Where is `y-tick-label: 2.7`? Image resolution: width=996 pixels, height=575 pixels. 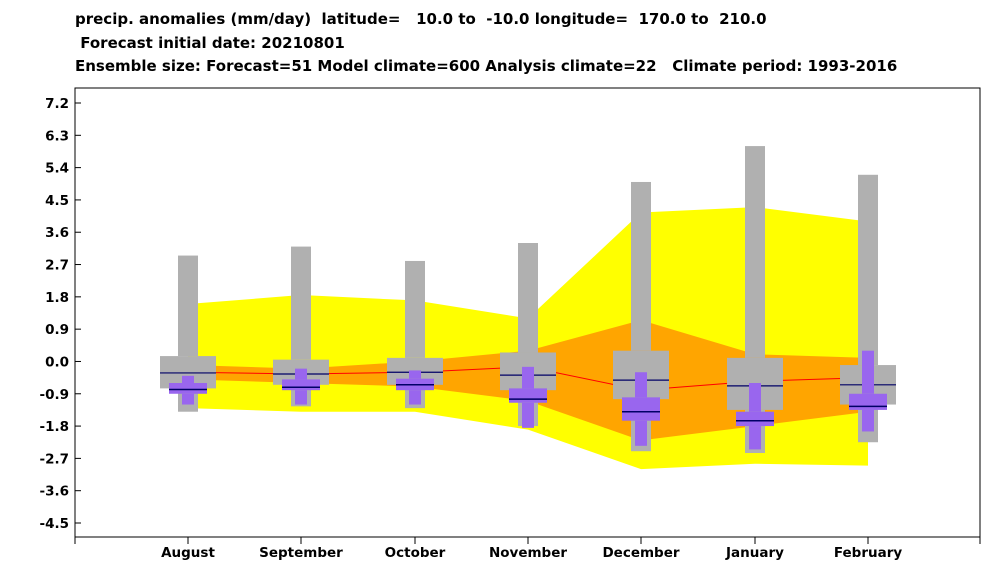
y-tick-label: 2.7 is located at coordinates (57, 266).